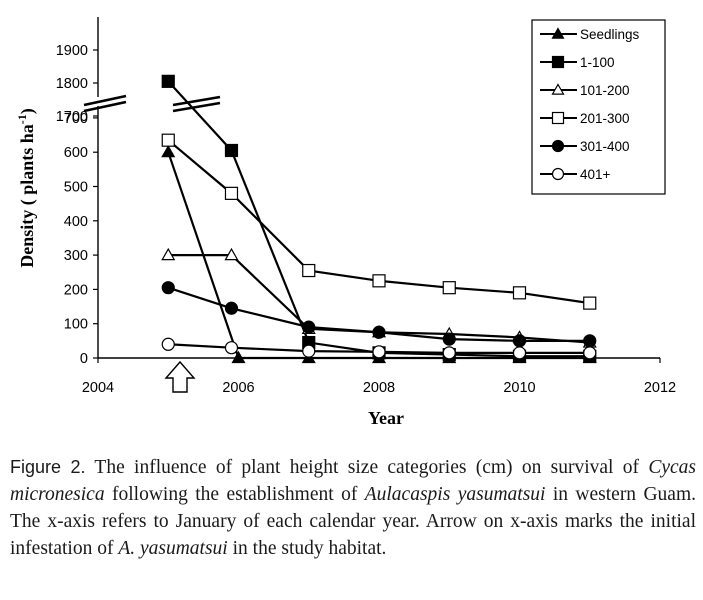  I want to click on y-tick-label: 300, so click(76, 256).